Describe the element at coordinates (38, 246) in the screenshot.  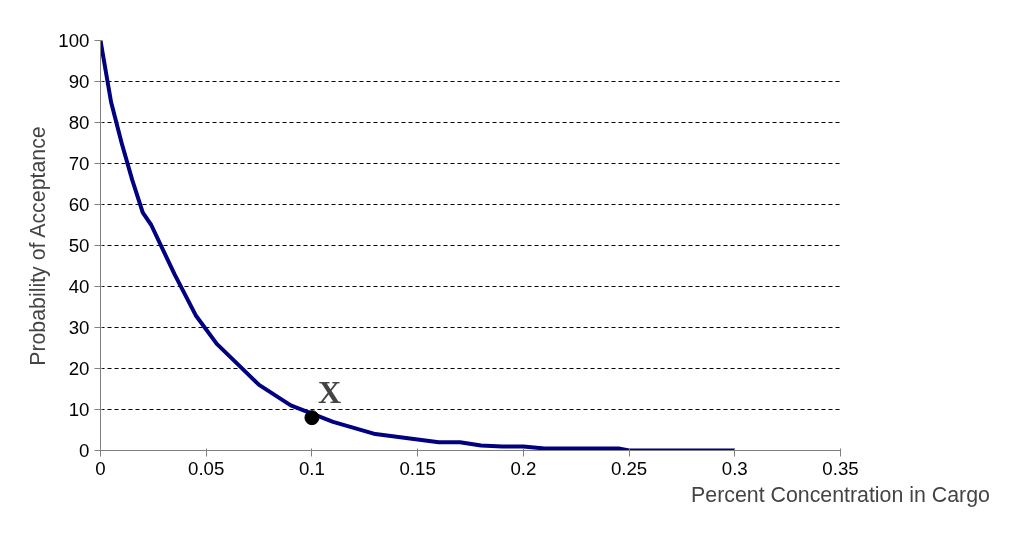
I see `y-axis-title: Probability of Acceptance` at that location.